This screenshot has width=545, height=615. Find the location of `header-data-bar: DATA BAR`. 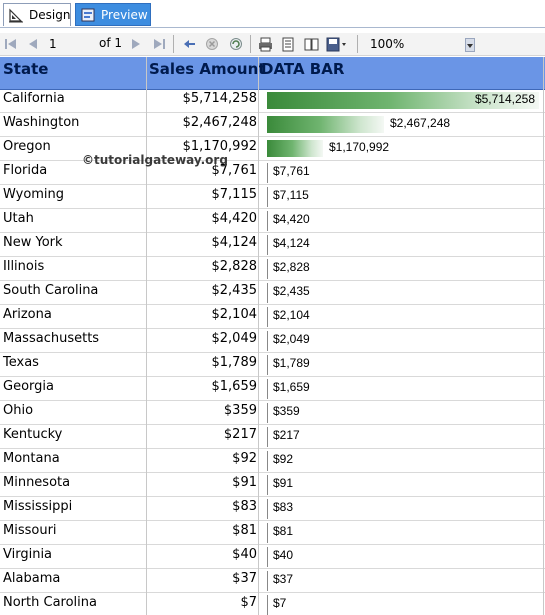

header-data-bar: DATA BAR is located at coordinates (303, 69).